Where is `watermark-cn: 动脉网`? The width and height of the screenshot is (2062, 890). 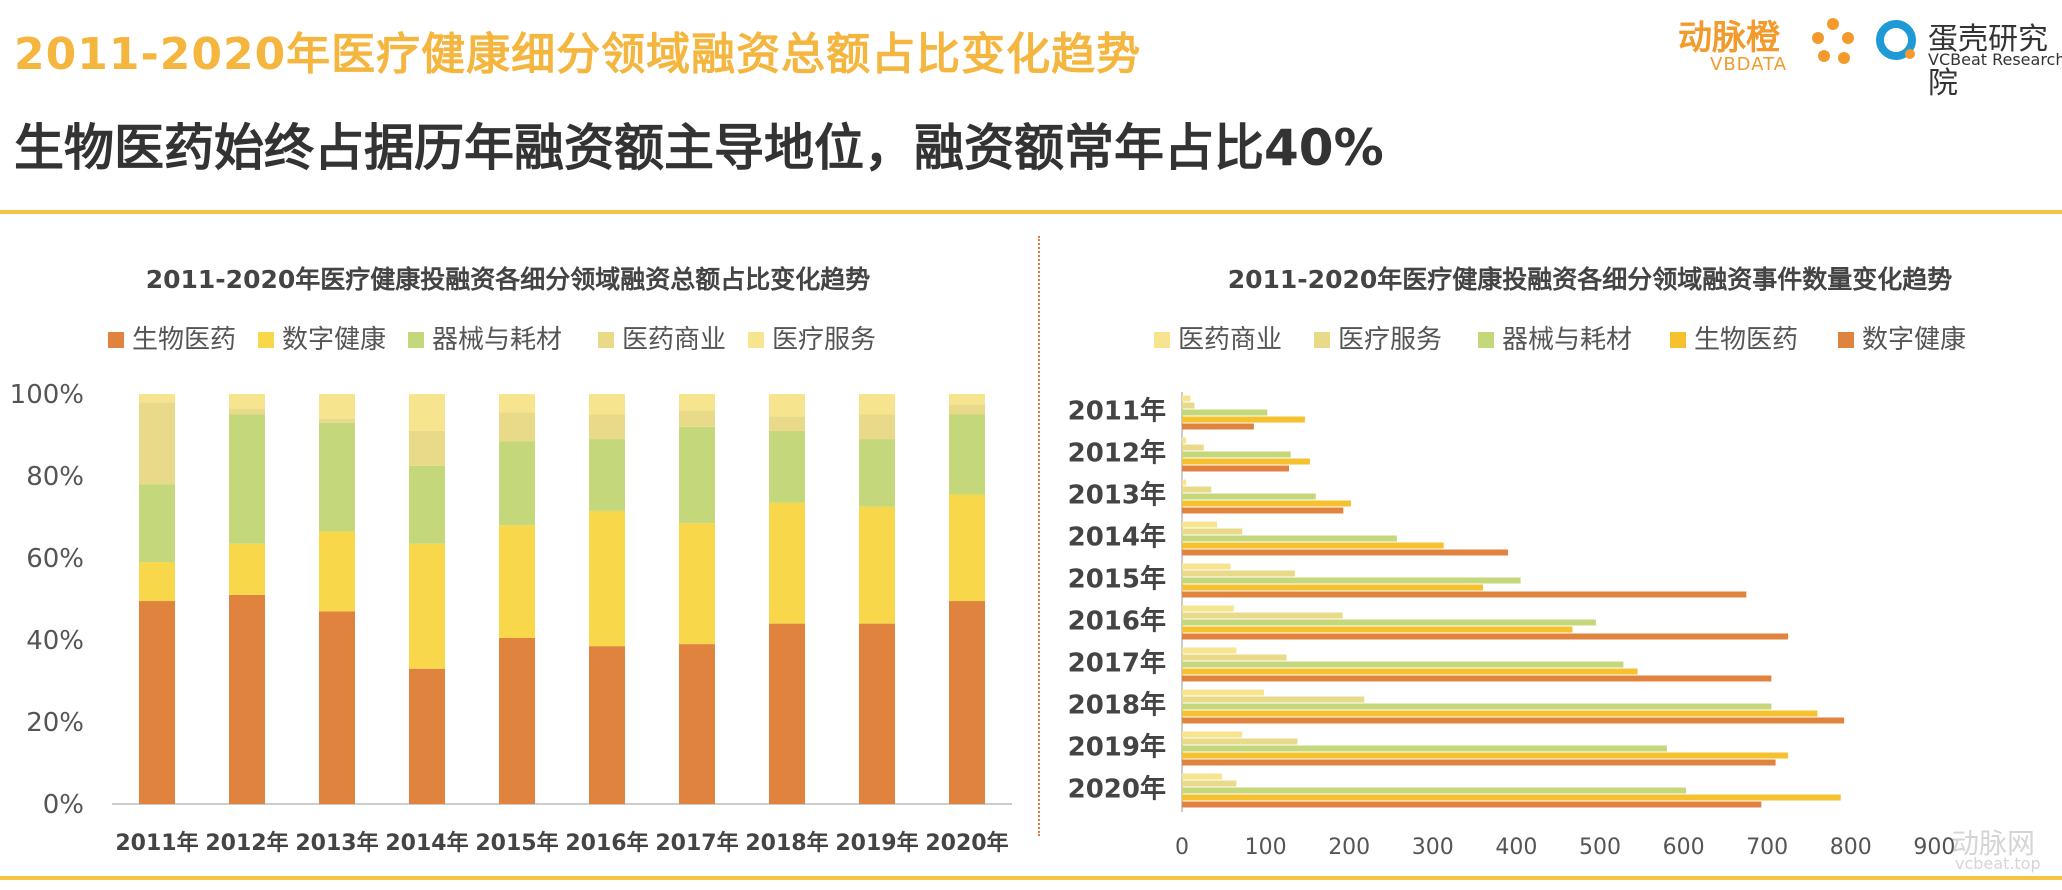 watermark-cn: 动脉网 is located at coordinates (1993, 843).